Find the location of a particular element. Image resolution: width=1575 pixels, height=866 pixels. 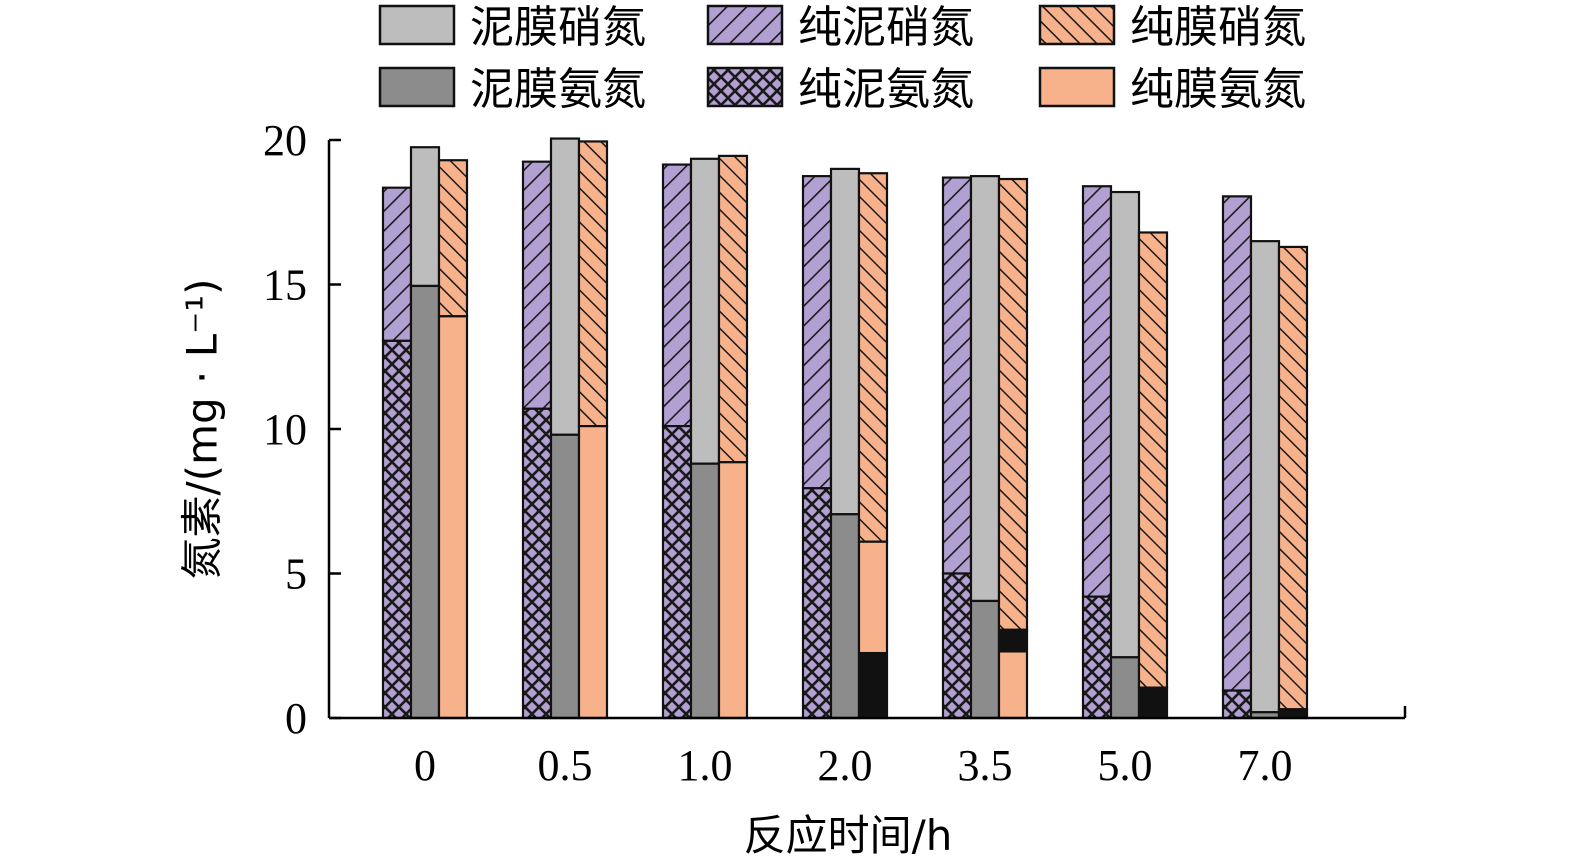

legend-label-mud-membrane-nitrate: 泥膜硝氮 is located at coordinates (558, 27).